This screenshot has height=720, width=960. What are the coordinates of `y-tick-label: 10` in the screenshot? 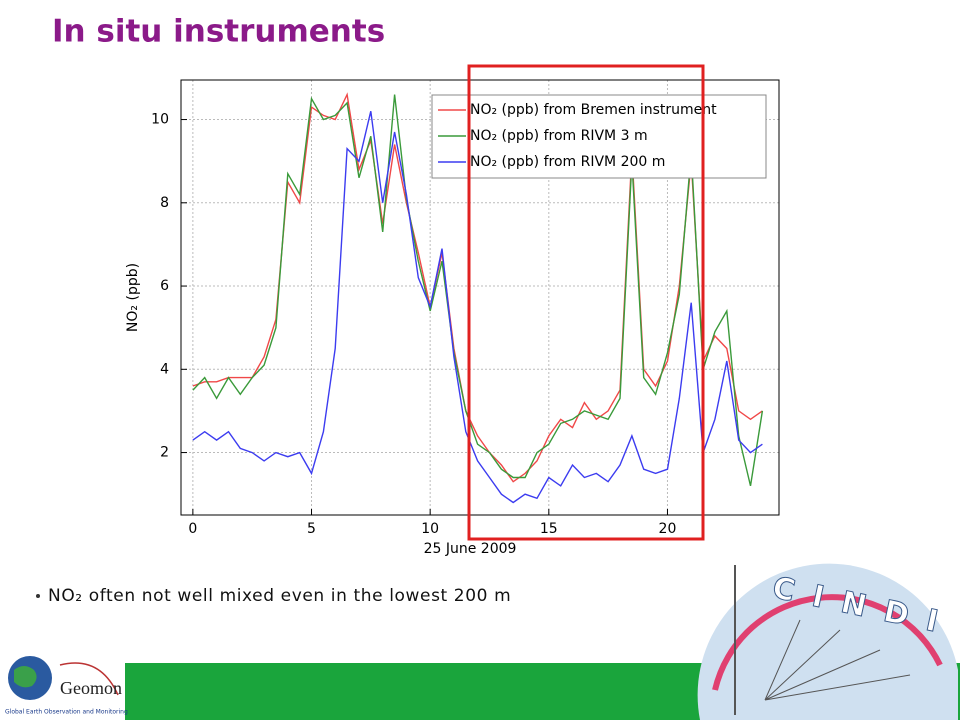 It's located at (160, 120).